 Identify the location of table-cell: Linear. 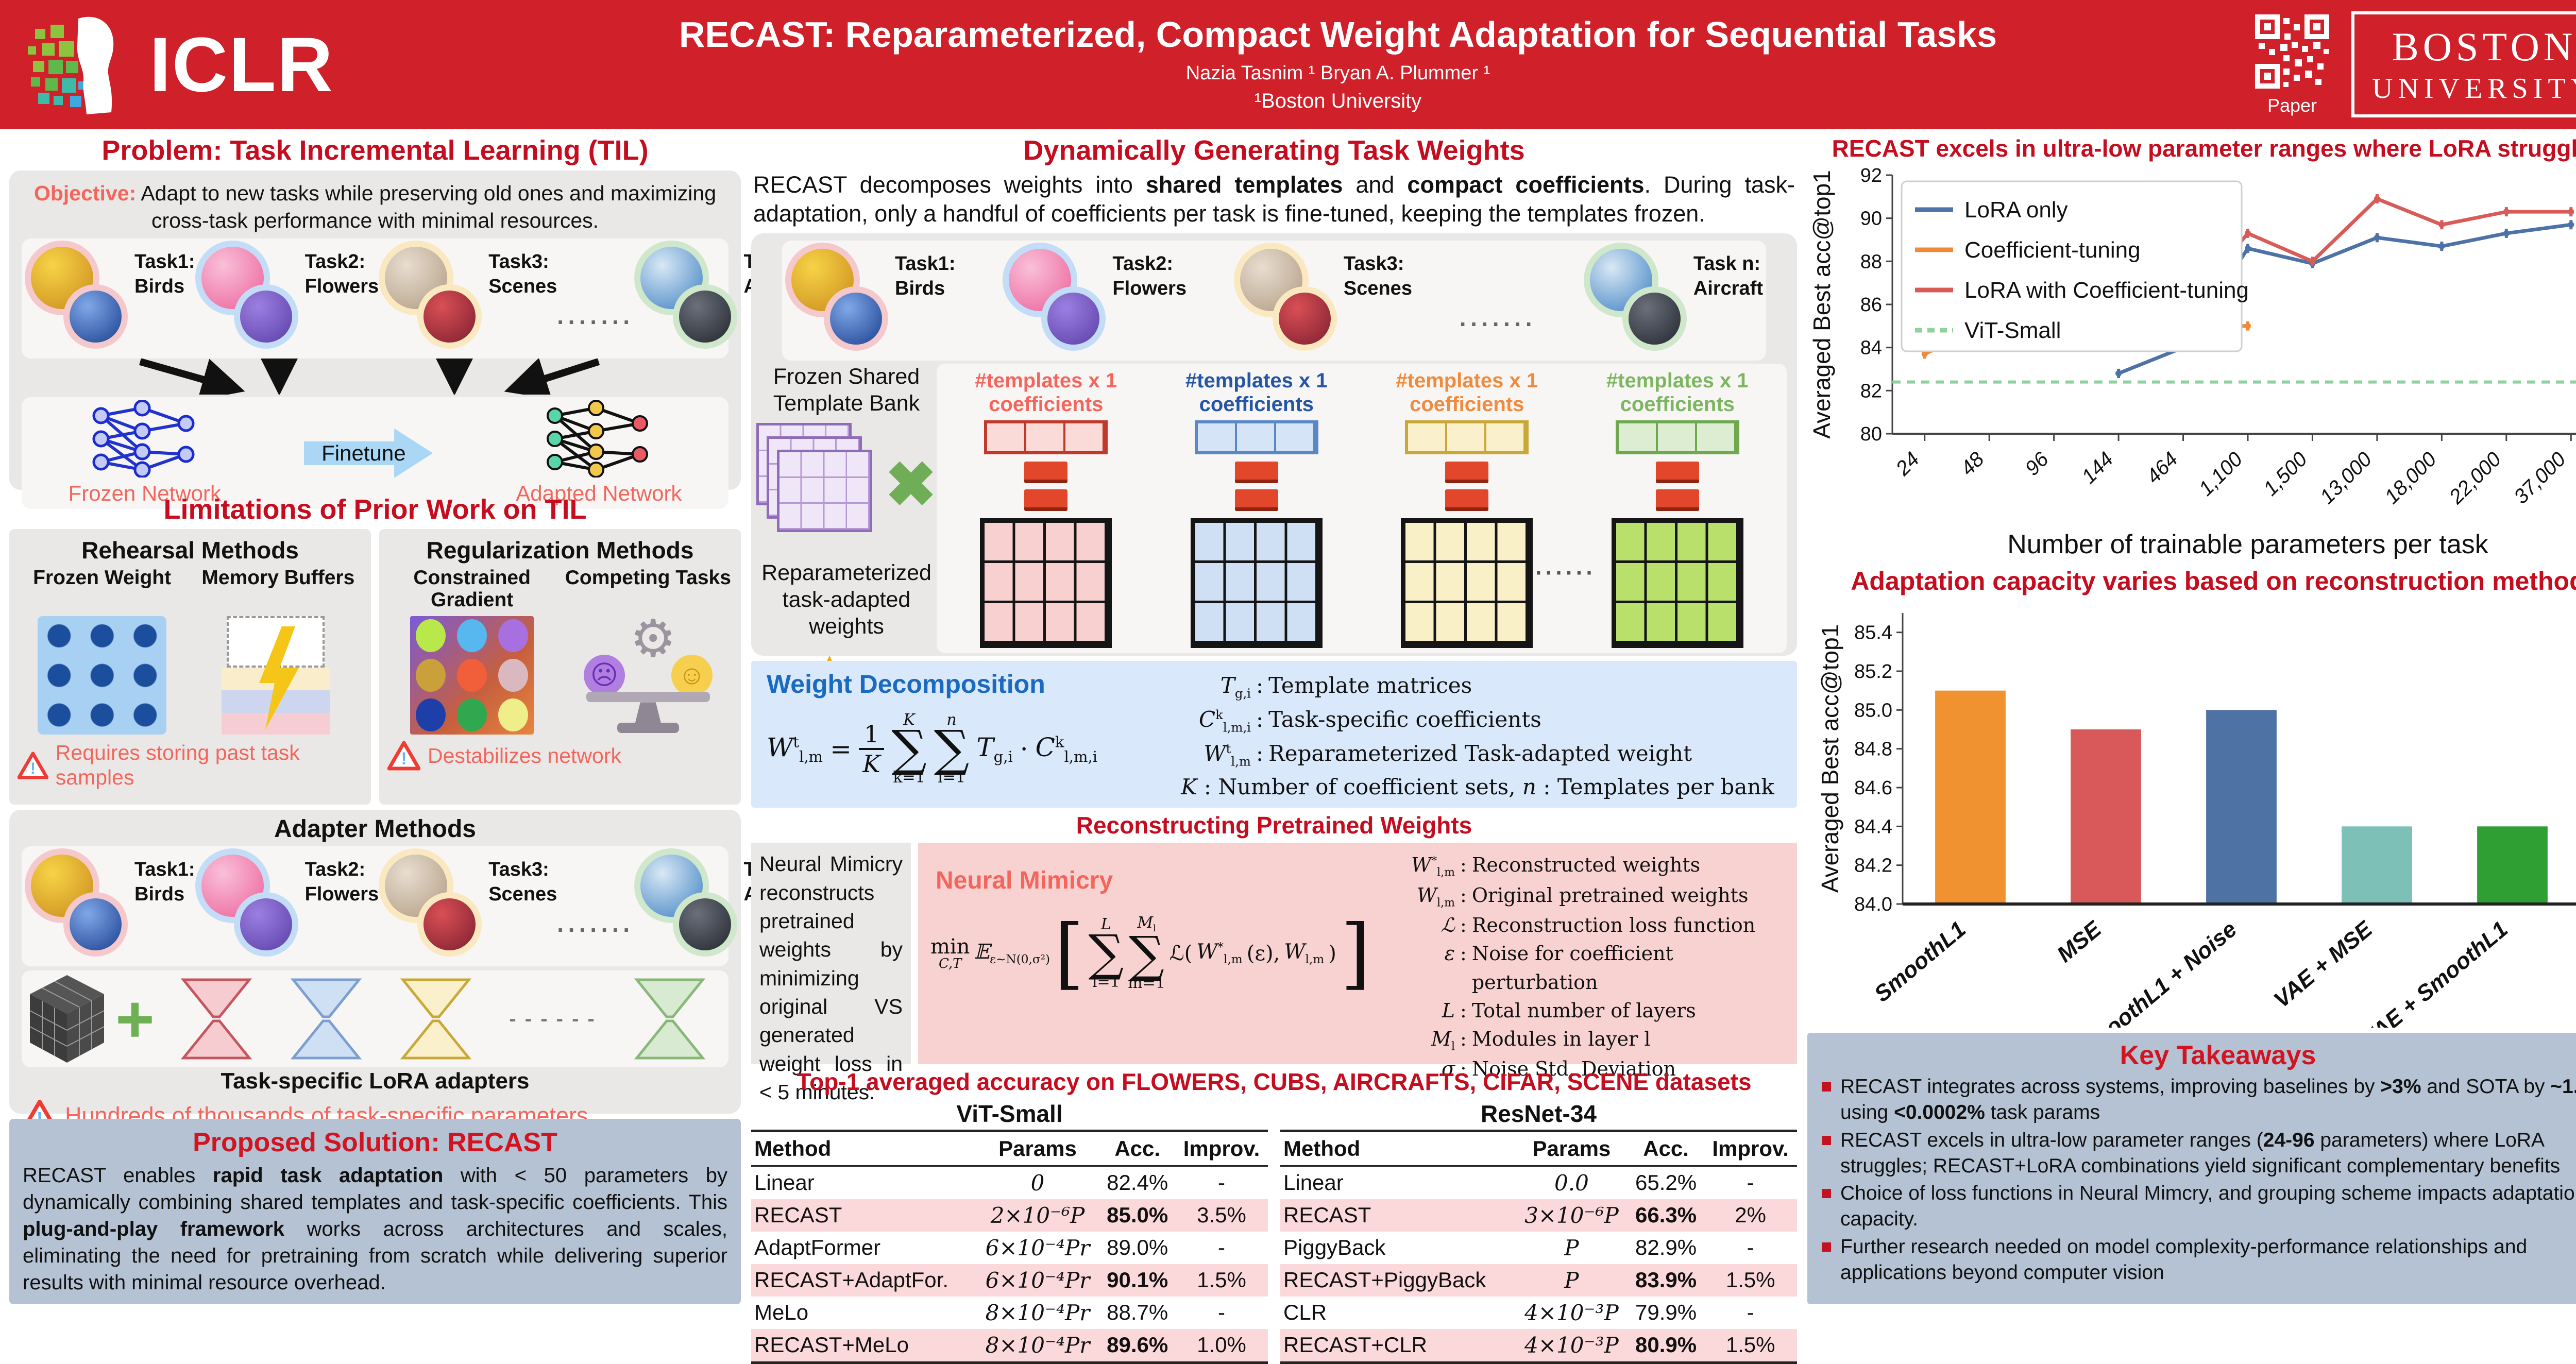
(785, 1182).